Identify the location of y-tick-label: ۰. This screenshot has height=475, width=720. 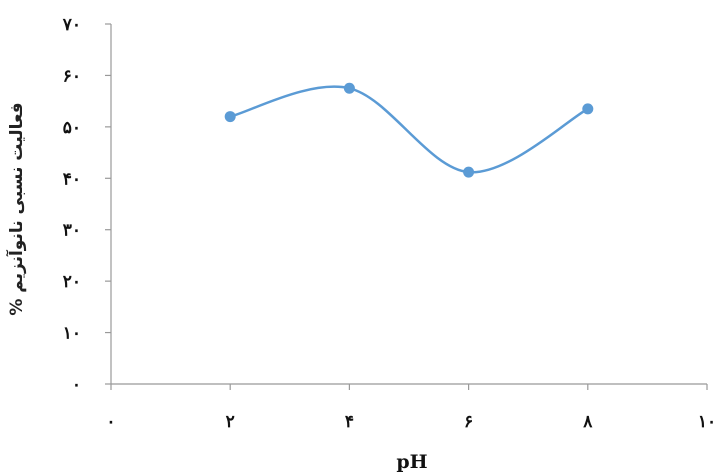
(76, 385).